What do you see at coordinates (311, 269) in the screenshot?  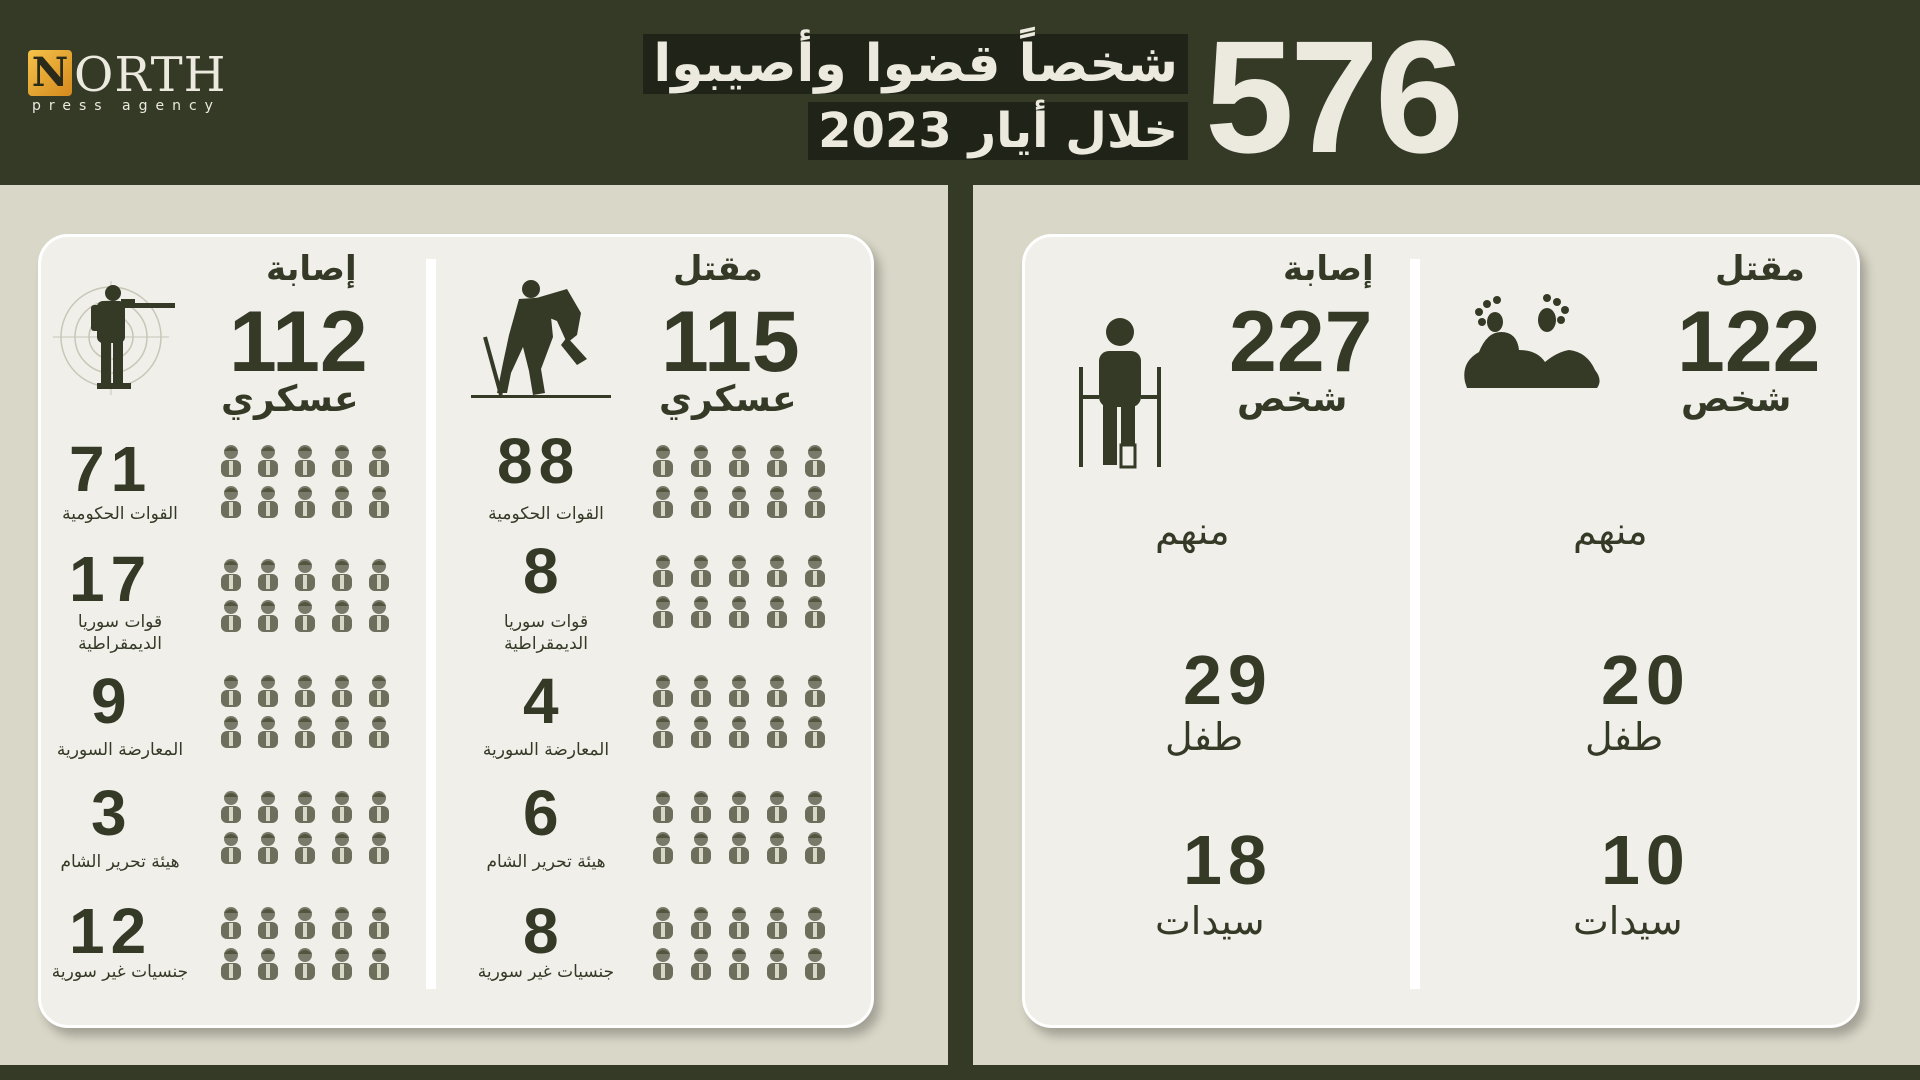 I see `military-injured-label: إصابة` at bounding box center [311, 269].